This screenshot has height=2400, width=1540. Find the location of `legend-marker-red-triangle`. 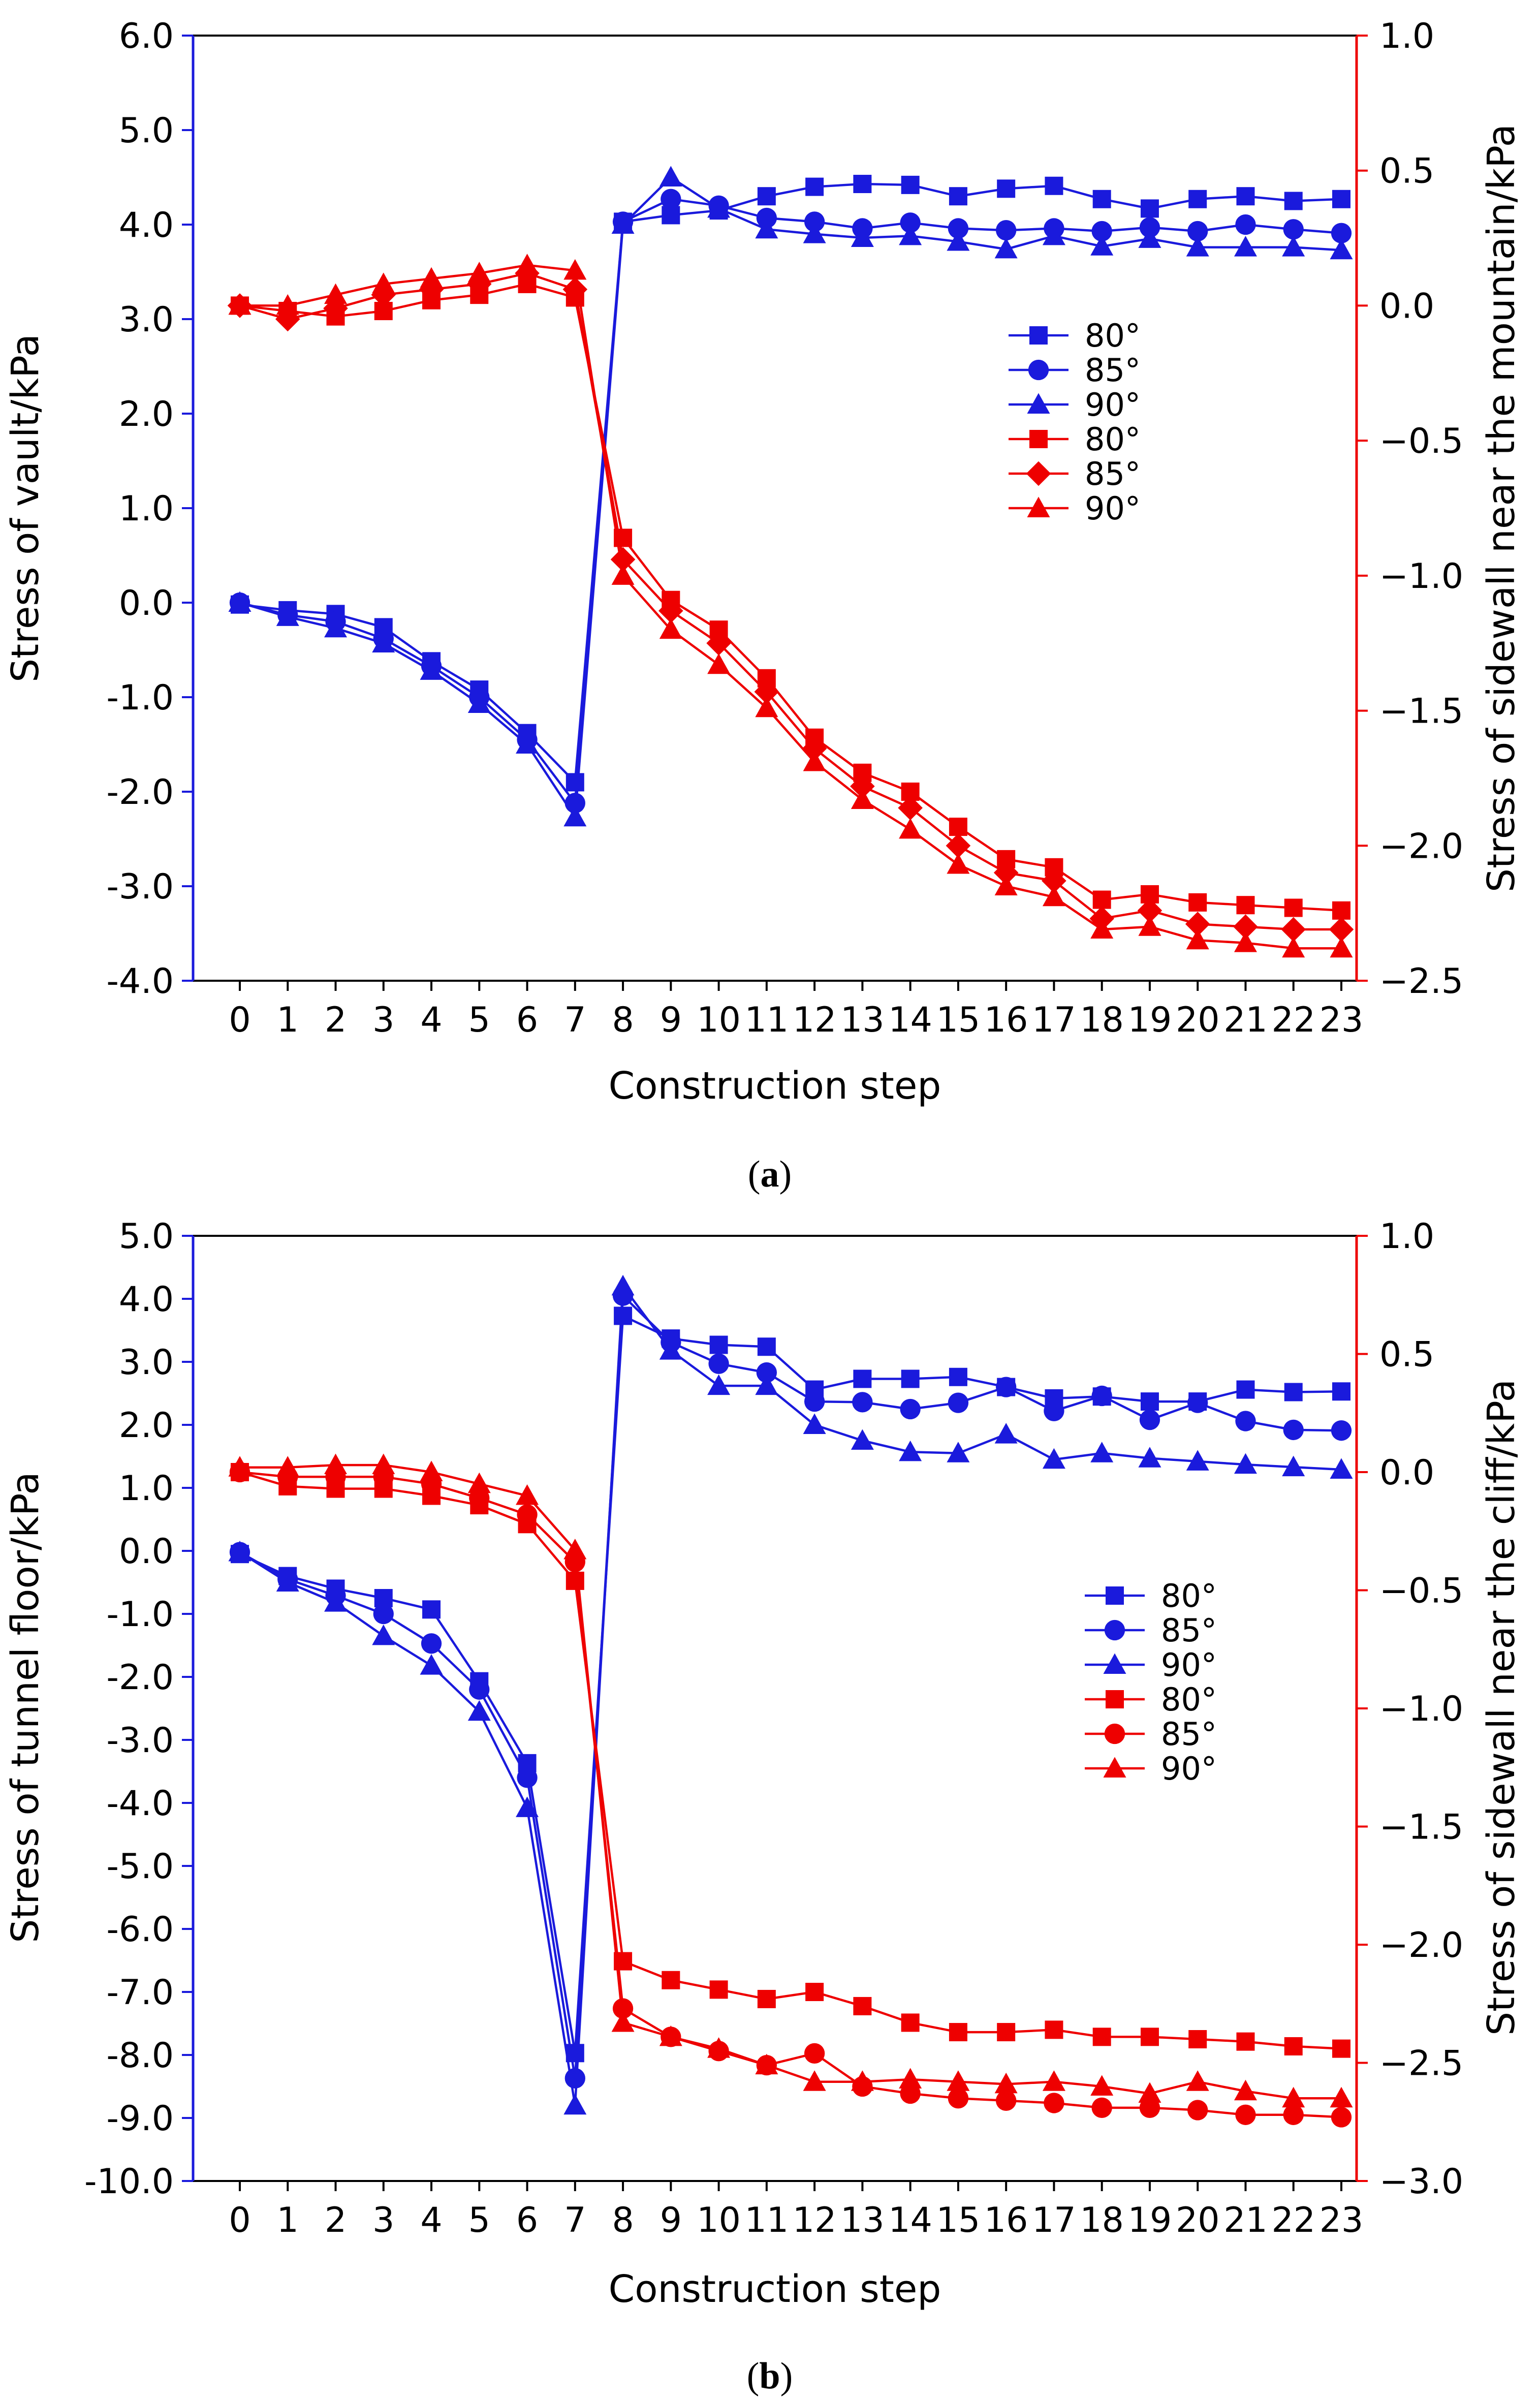

legend-marker-red-triangle is located at coordinates (1115, 1768).